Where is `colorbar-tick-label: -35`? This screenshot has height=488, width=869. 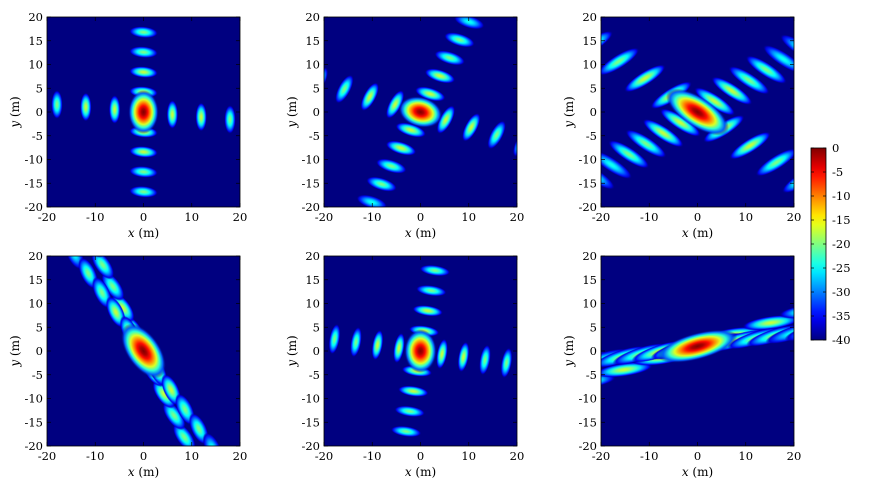 colorbar-tick-label: -35 is located at coordinates (841, 316).